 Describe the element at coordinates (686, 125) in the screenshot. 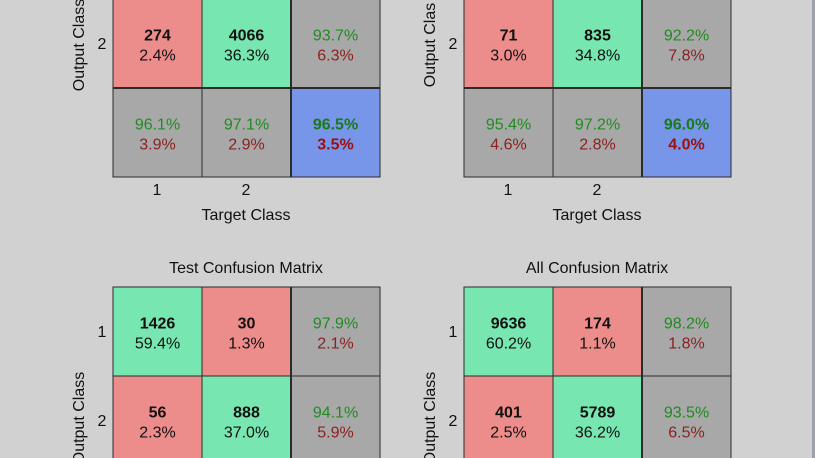

I see `cell-accuracy: 96.0%` at that location.